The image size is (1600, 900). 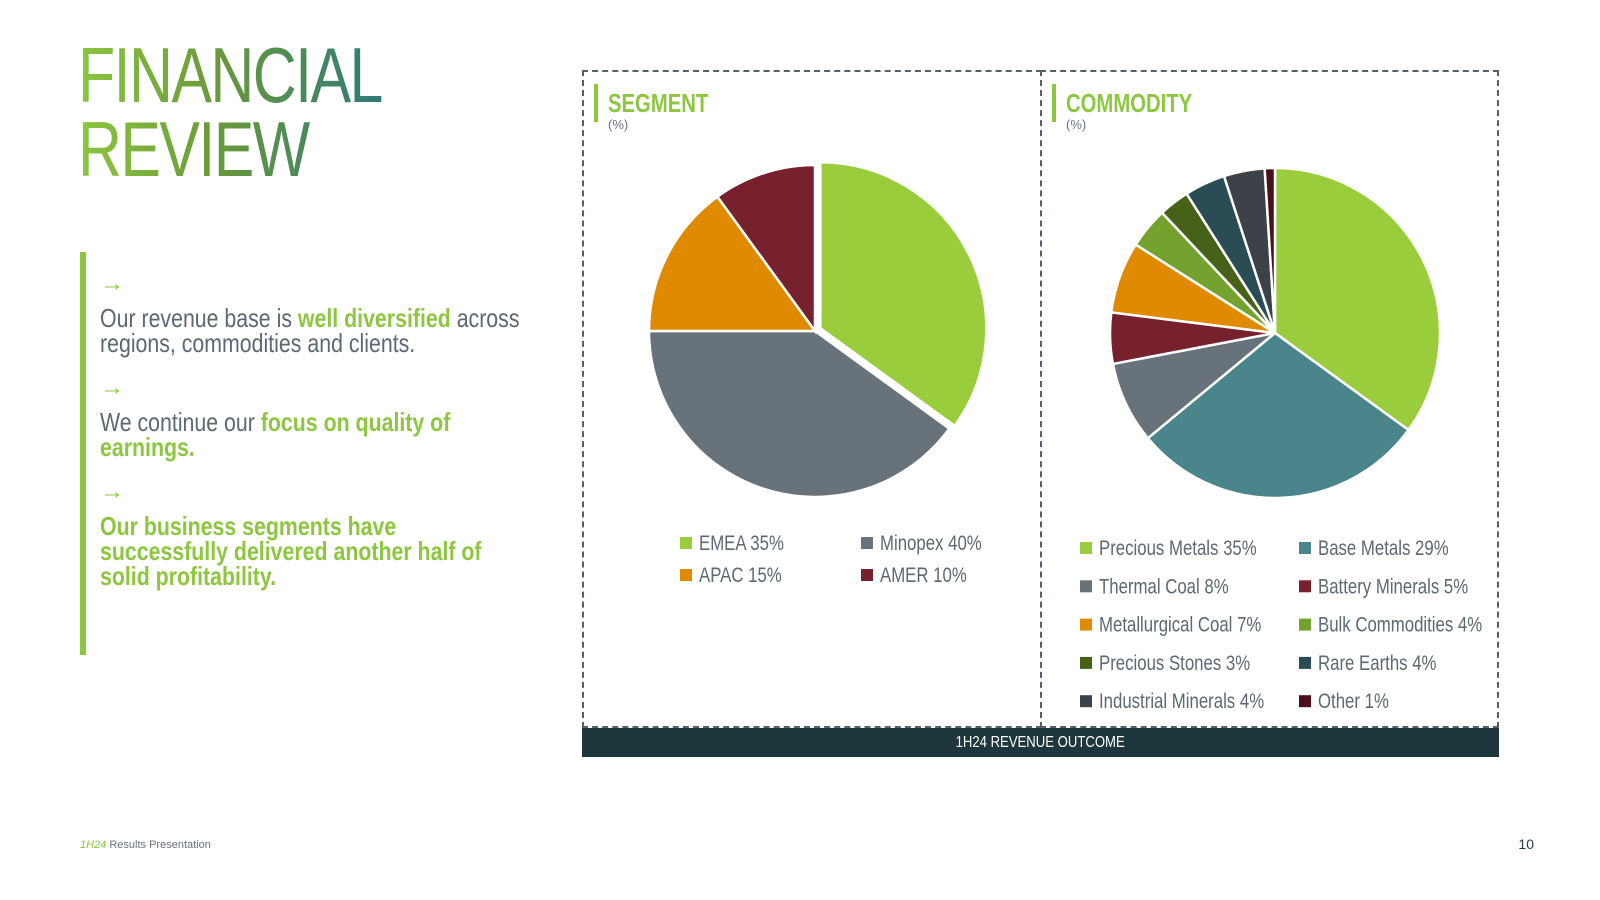 I want to click on legend-label: Minopex 40%, so click(x=931, y=543).